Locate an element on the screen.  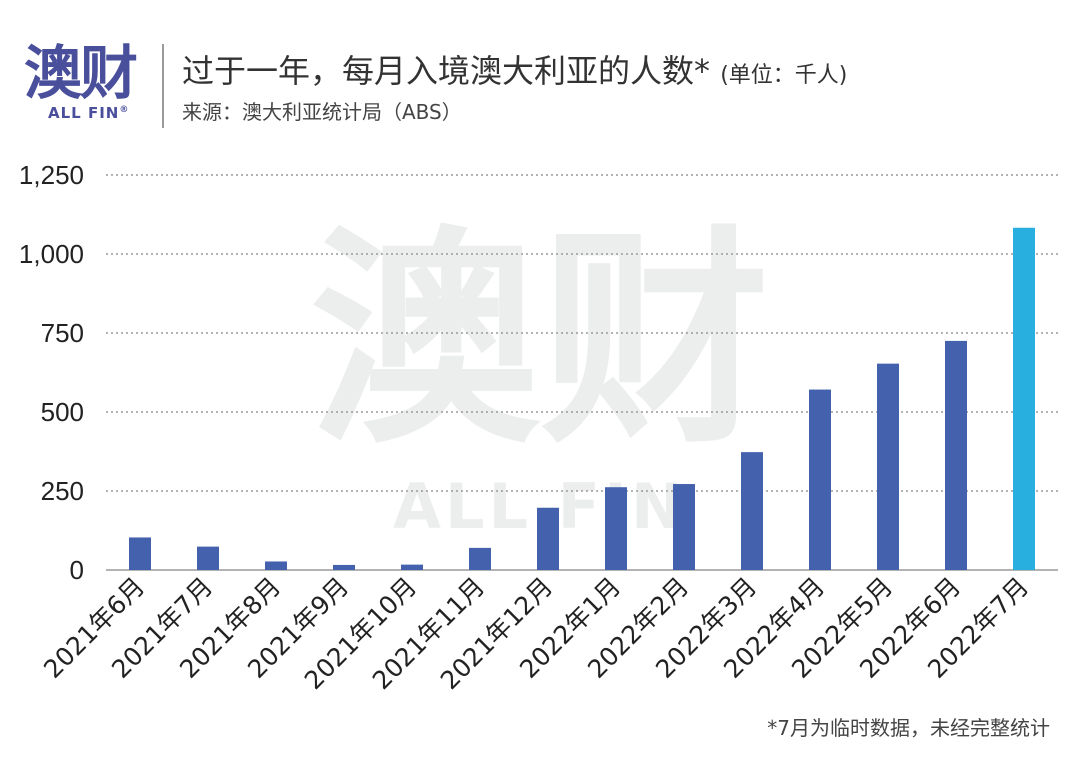
y-tick-label: 0 is located at coordinates (77, 570).